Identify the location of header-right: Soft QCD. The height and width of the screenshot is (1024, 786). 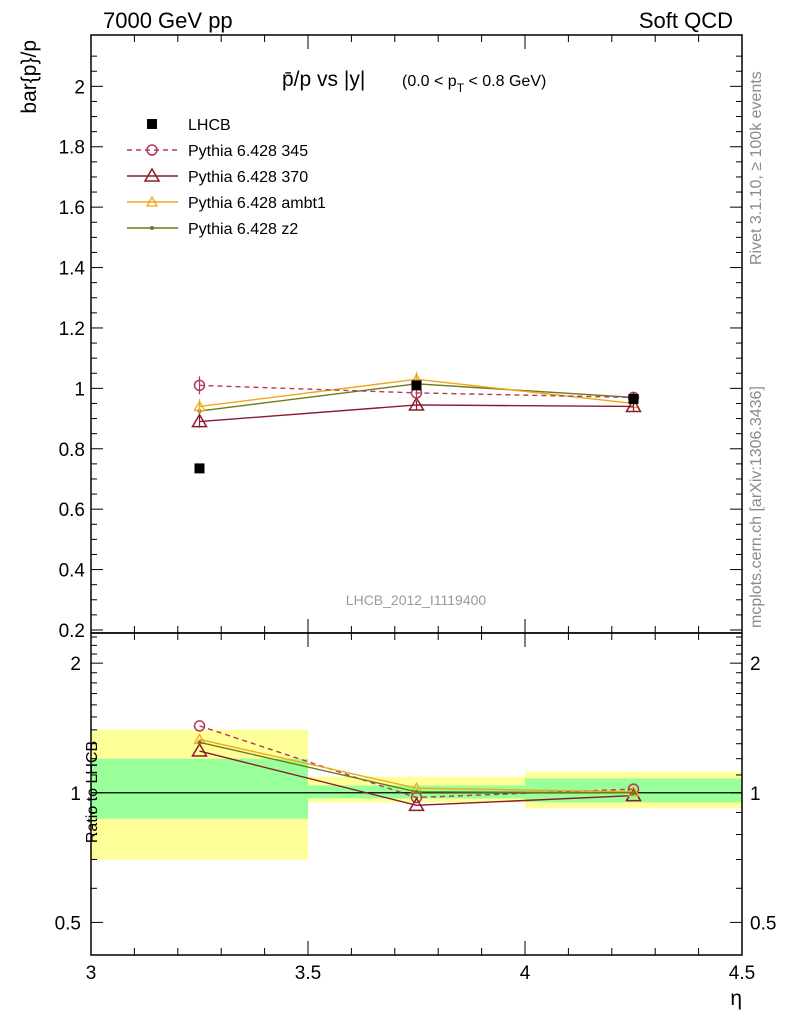
(686, 20).